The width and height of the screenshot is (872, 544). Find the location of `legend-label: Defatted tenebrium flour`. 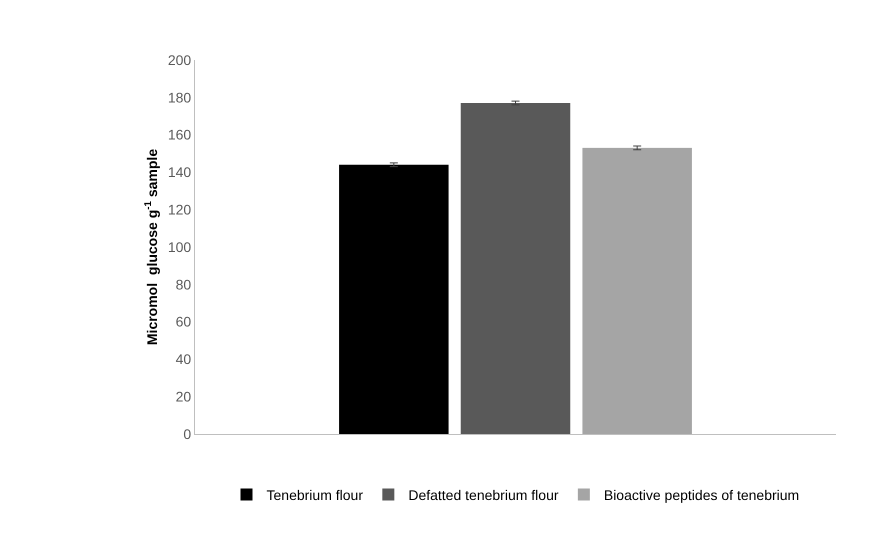

legend-label: Defatted tenebrium flour is located at coordinates (483, 494).